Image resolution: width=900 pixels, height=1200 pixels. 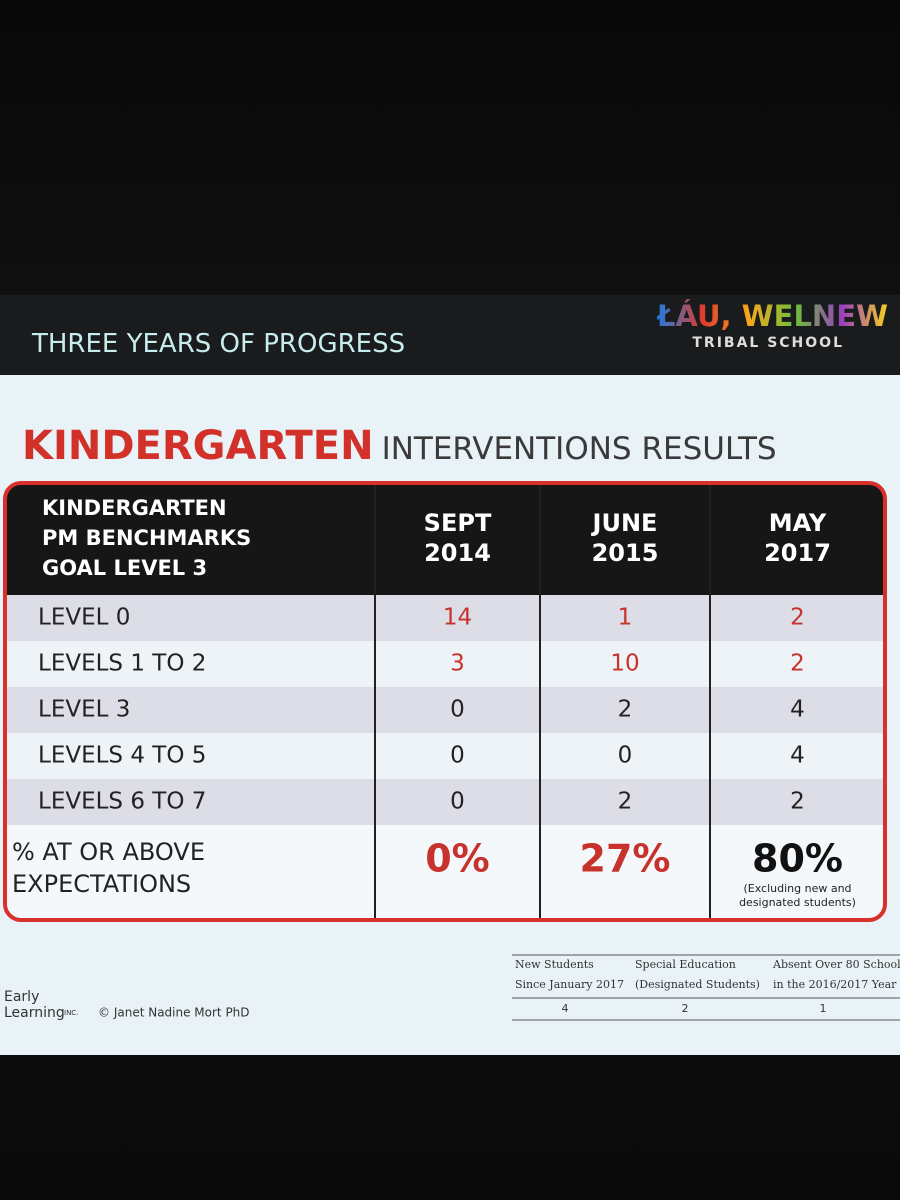 What do you see at coordinates (84, 710) in the screenshot?
I see `row-label: LEVEL 3` at bounding box center [84, 710].